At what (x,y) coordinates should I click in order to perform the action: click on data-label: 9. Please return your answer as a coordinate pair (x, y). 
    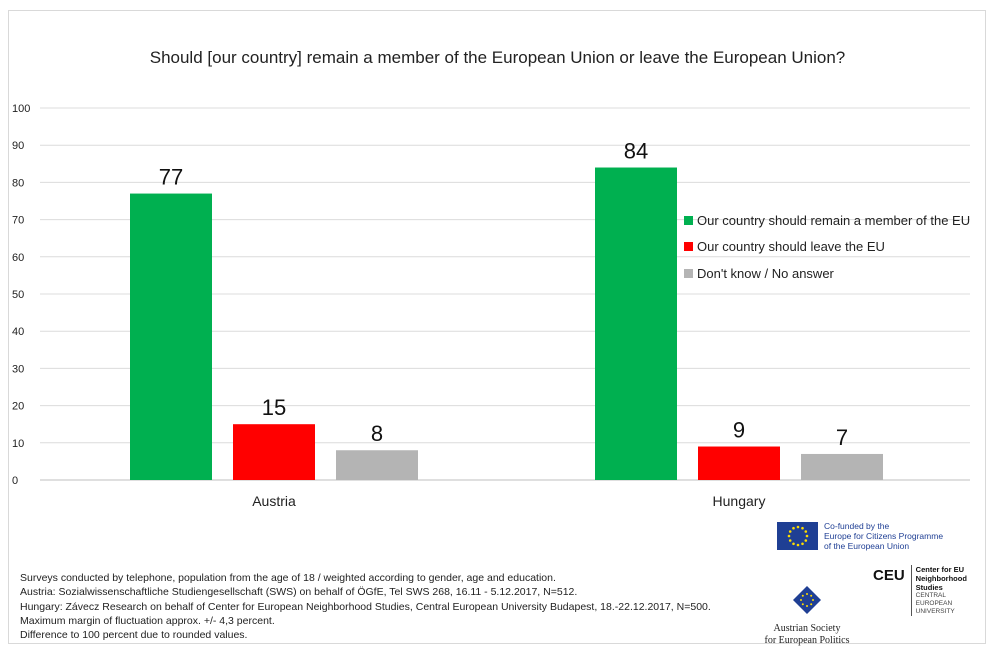
    Looking at the image, I should click on (739, 430).